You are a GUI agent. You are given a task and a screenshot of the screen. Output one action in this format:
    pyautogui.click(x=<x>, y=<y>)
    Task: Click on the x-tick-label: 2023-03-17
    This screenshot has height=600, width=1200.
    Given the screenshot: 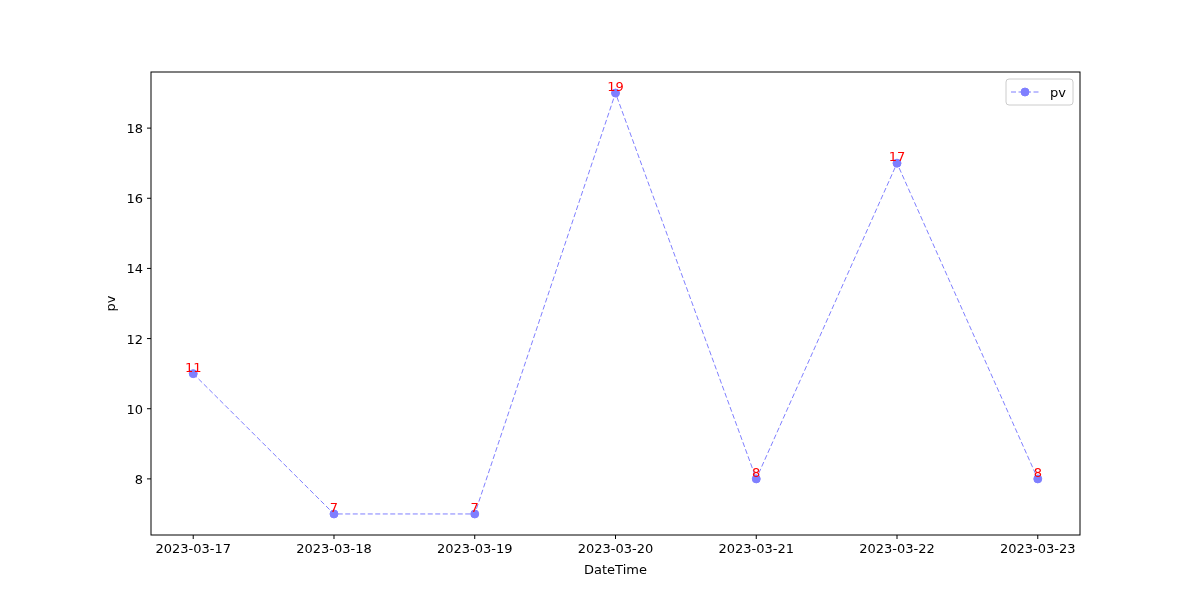 What is the action you would take?
    pyautogui.click(x=193, y=548)
    